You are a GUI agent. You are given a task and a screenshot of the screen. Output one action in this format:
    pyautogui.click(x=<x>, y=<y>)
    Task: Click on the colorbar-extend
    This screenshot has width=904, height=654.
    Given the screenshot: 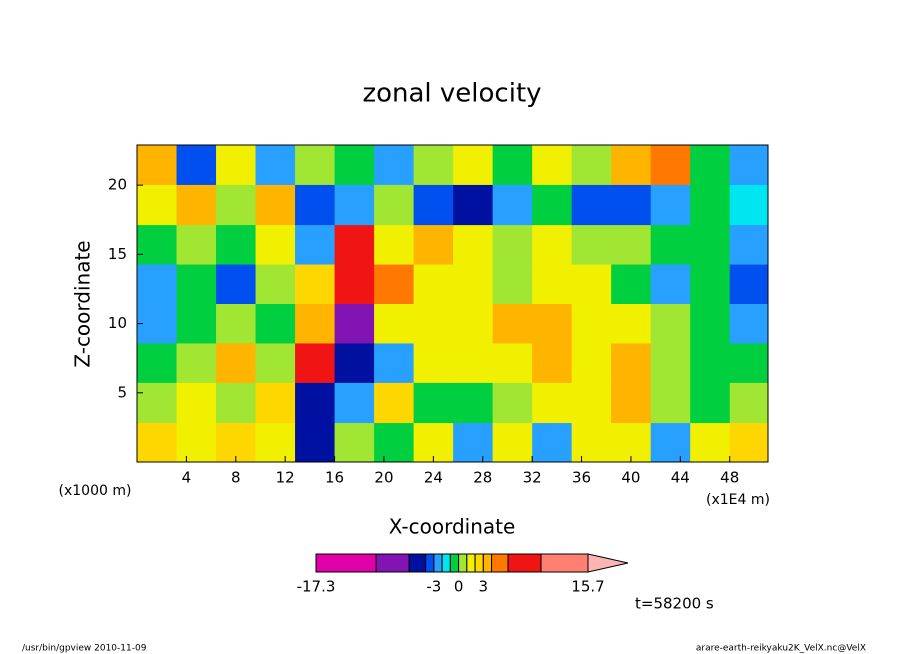 What is the action you would take?
    pyautogui.click(x=608, y=563)
    